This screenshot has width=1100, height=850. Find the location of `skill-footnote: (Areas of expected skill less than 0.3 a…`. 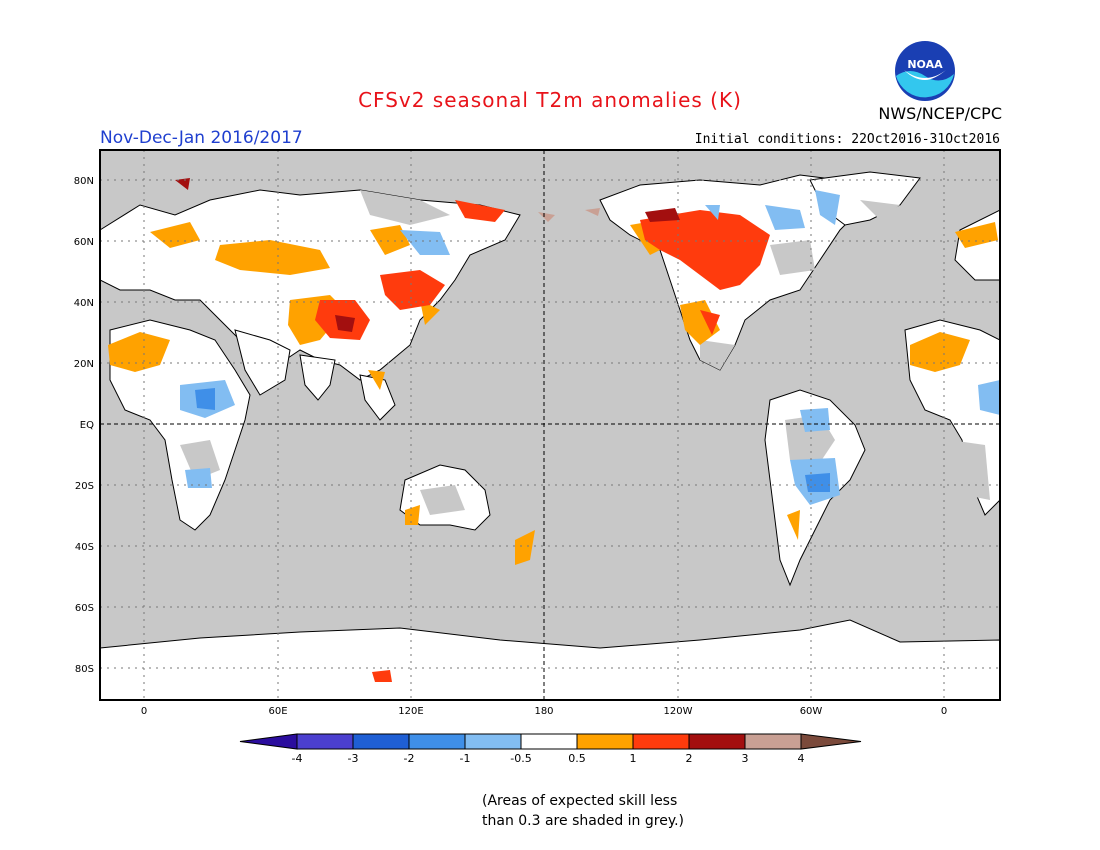

skill-footnote: (Areas of expected skill less than 0.3 a… is located at coordinates (583, 811).